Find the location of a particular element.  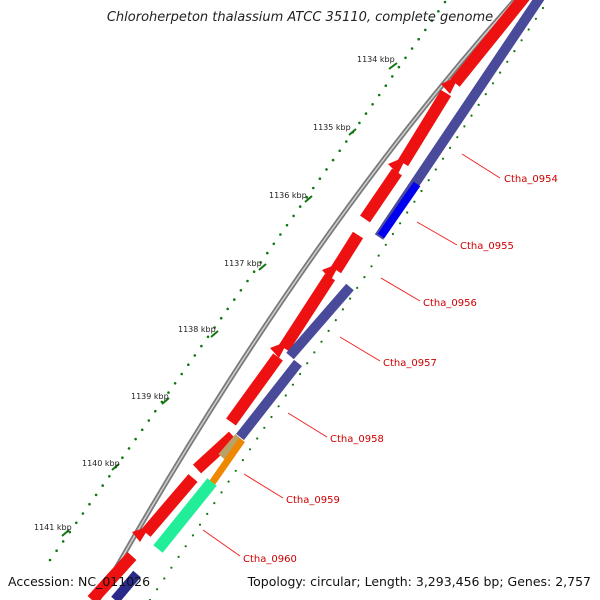

gene-label-ctha-0960: Ctha_0960 is located at coordinates (270, 559).